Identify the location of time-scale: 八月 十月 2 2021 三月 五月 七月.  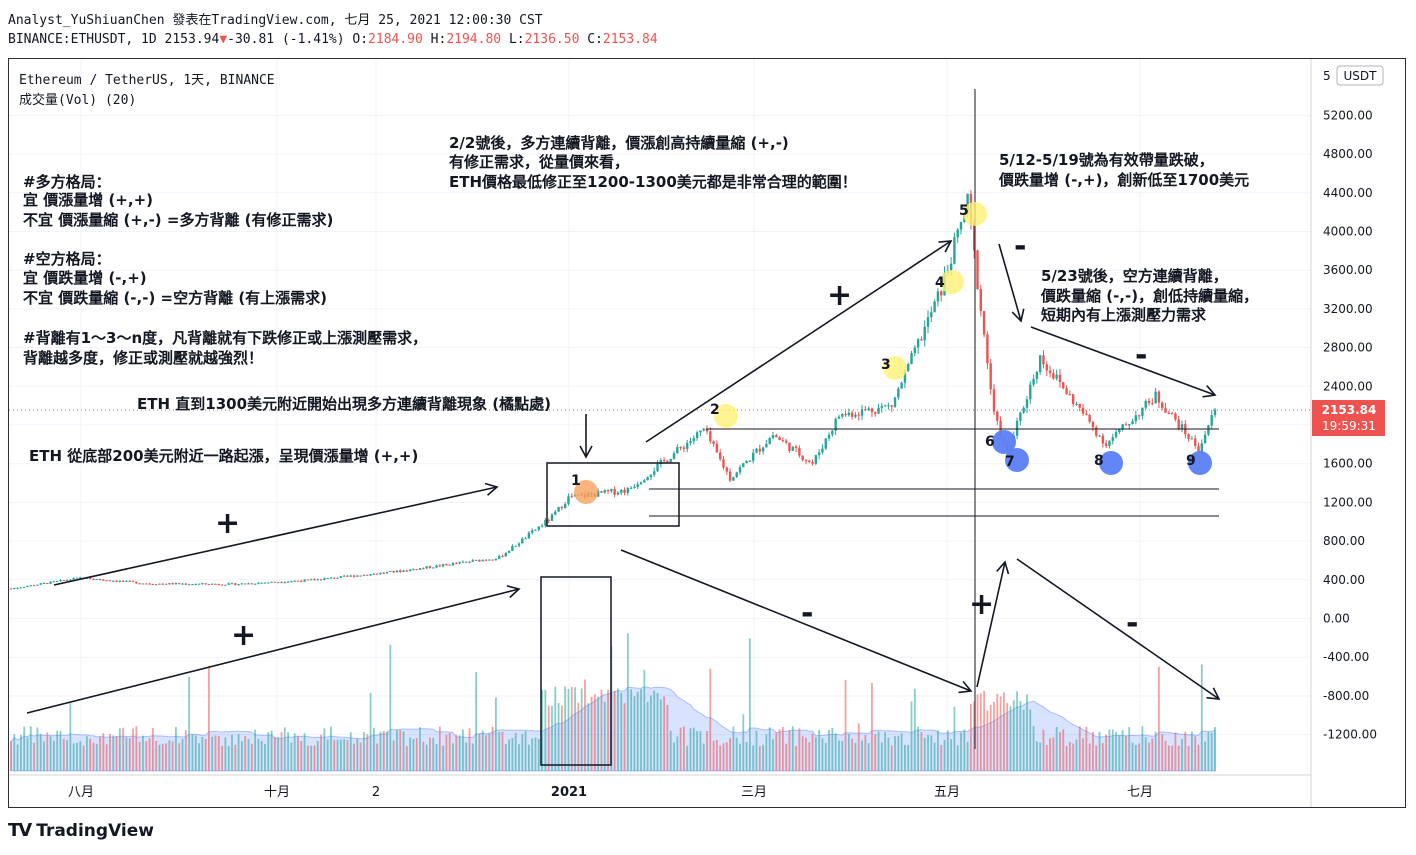
(610, 792).